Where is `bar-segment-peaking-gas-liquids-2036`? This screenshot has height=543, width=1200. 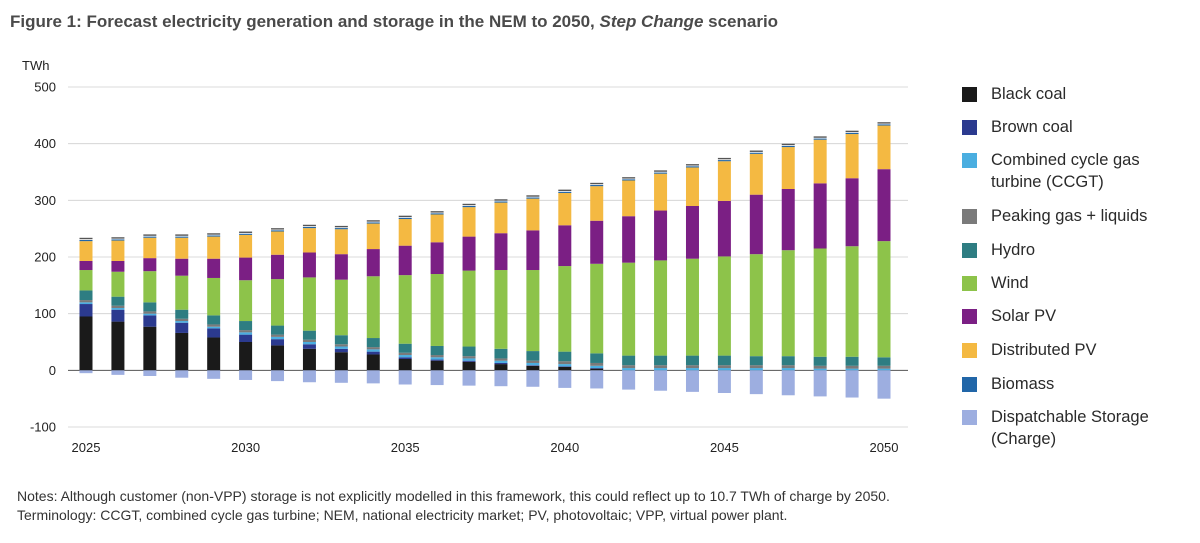 bar-segment-peaking-gas-liquids-2036 is located at coordinates (437, 356).